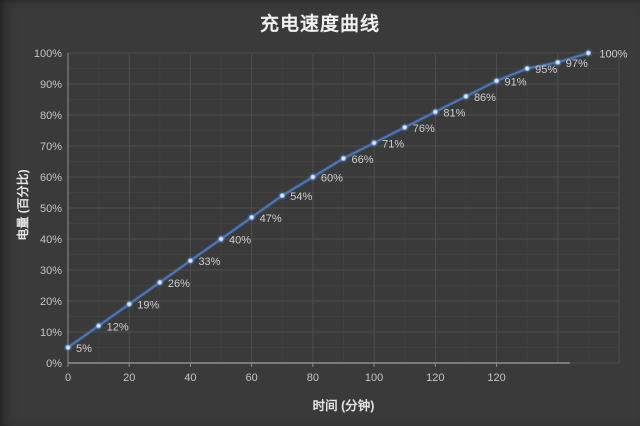 The image size is (640, 426). Describe the element at coordinates (51, 271) in the screenshot. I see `y-tick-label: 30%` at that location.